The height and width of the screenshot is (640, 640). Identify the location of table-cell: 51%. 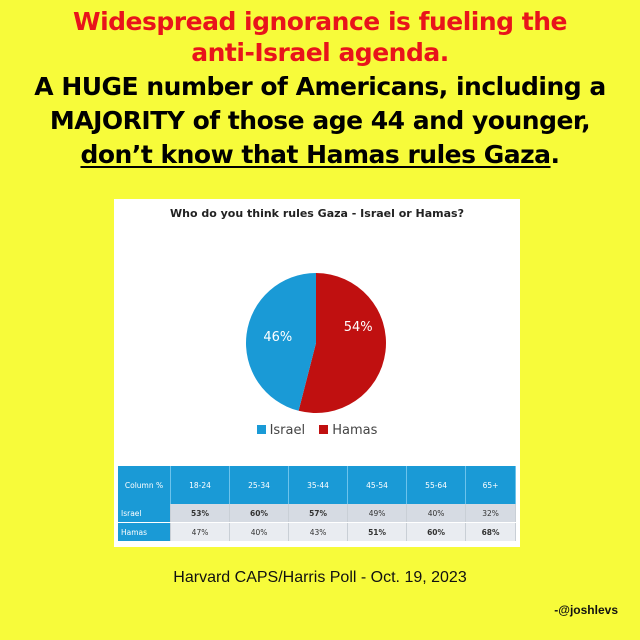
(377, 532).